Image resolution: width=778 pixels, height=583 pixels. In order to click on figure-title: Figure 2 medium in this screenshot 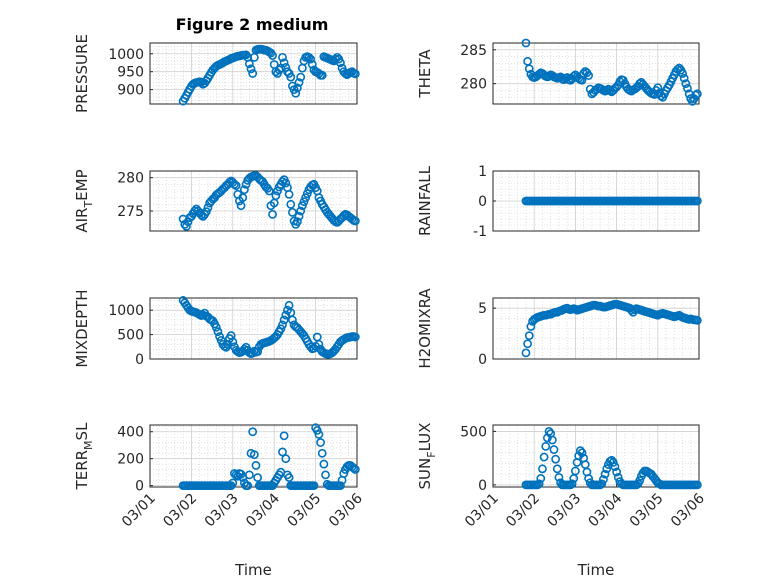, I will do `click(252, 24)`.